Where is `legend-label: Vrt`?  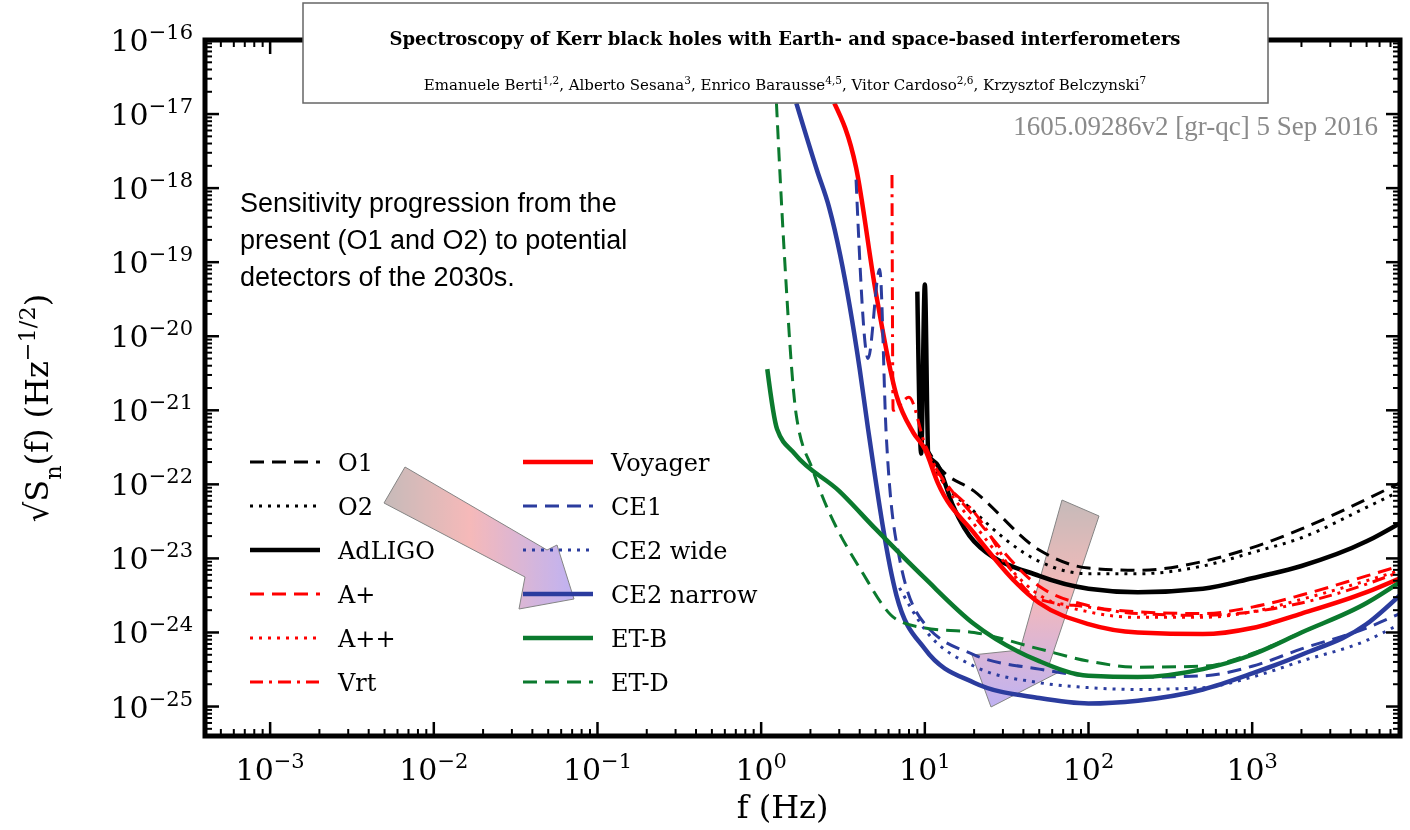
legend-label: Vrt is located at coordinates (357, 683).